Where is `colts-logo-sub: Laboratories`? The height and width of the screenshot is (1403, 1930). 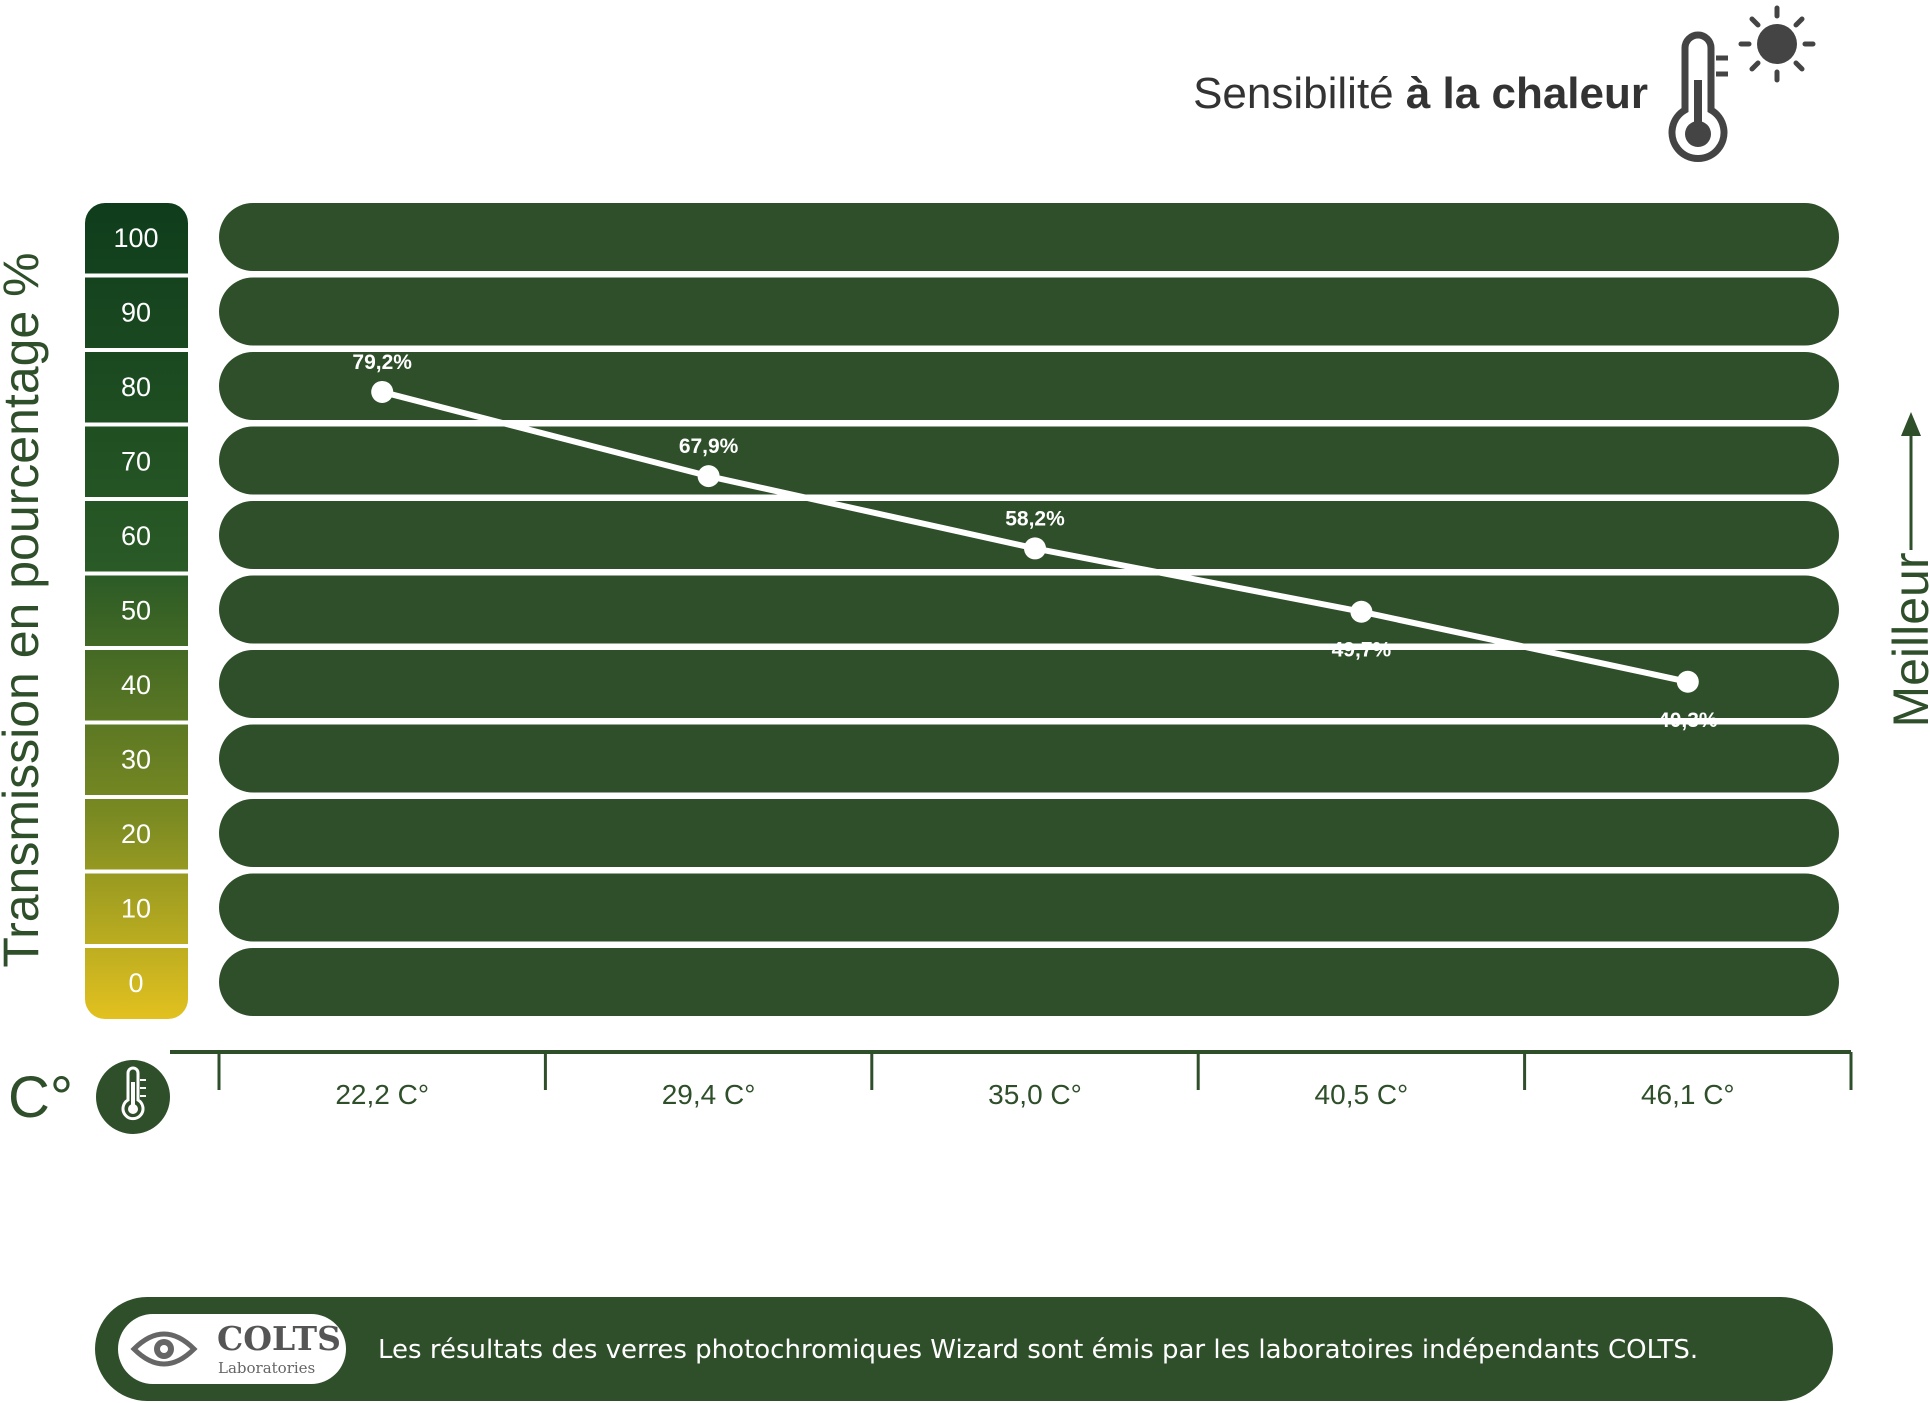
colts-logo-sub: Laboratories is located at coordinates (266, 1368).